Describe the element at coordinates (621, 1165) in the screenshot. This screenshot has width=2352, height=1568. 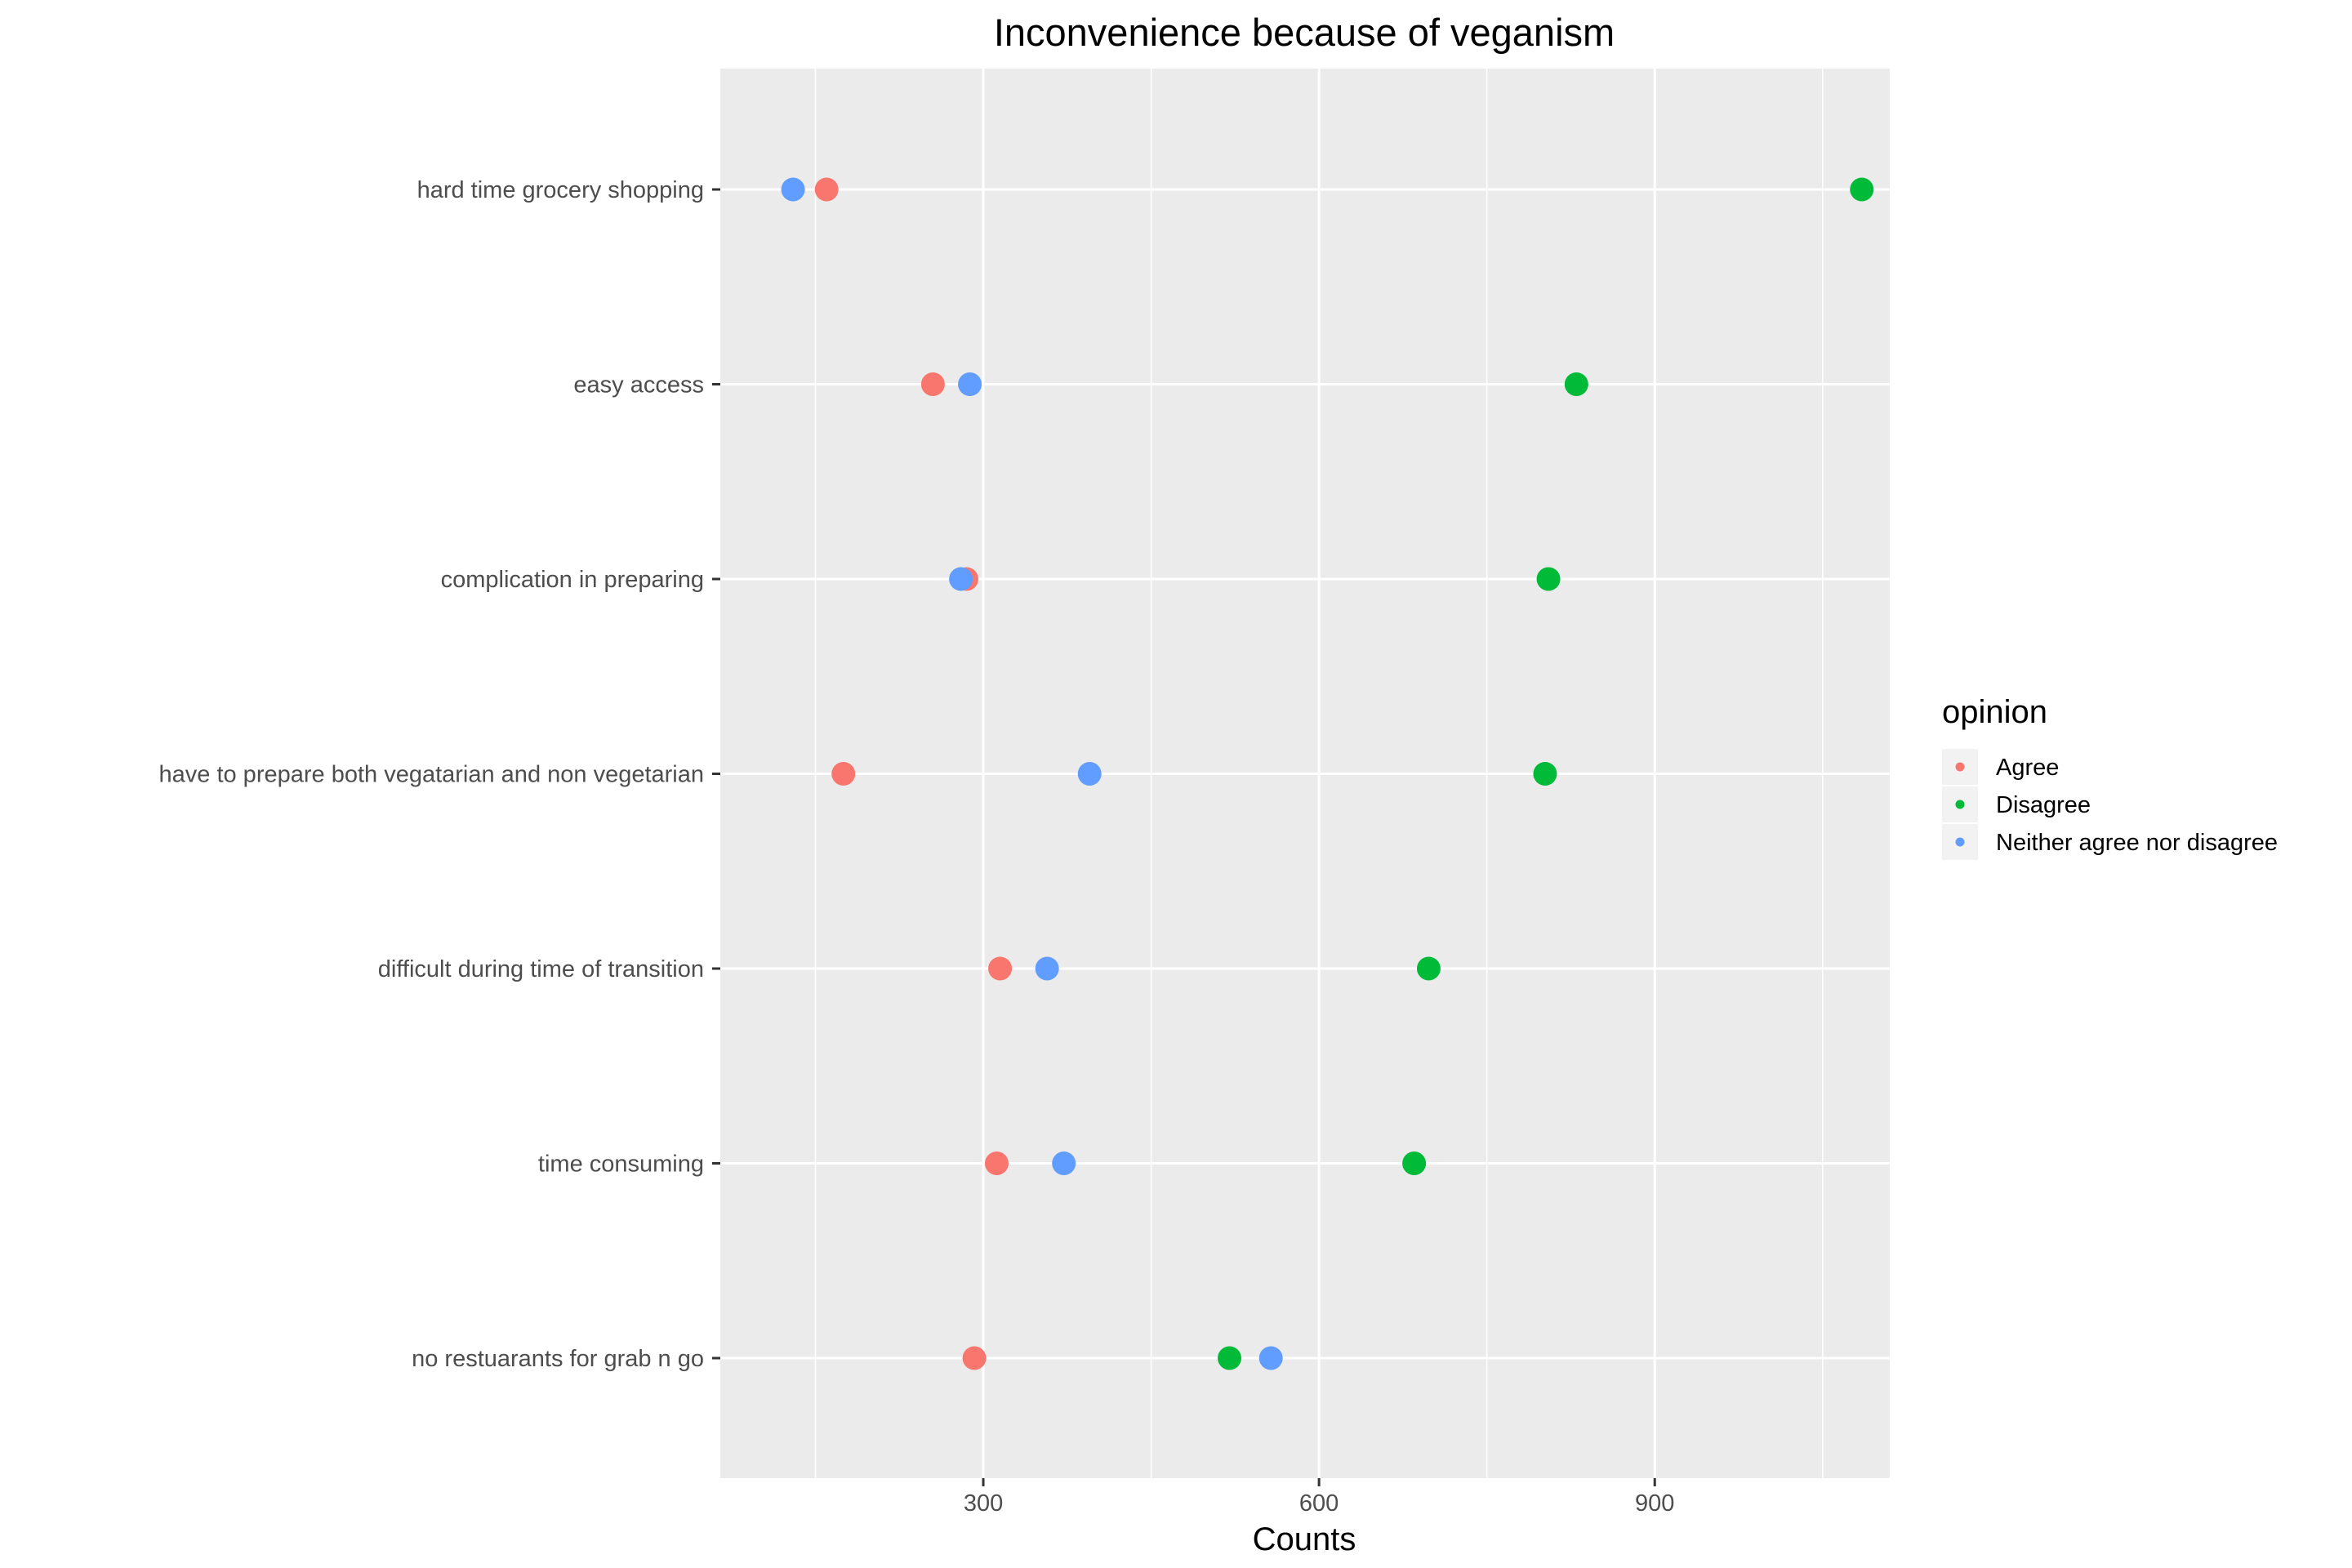
I see `y-tick-label: time consuming` at that location.